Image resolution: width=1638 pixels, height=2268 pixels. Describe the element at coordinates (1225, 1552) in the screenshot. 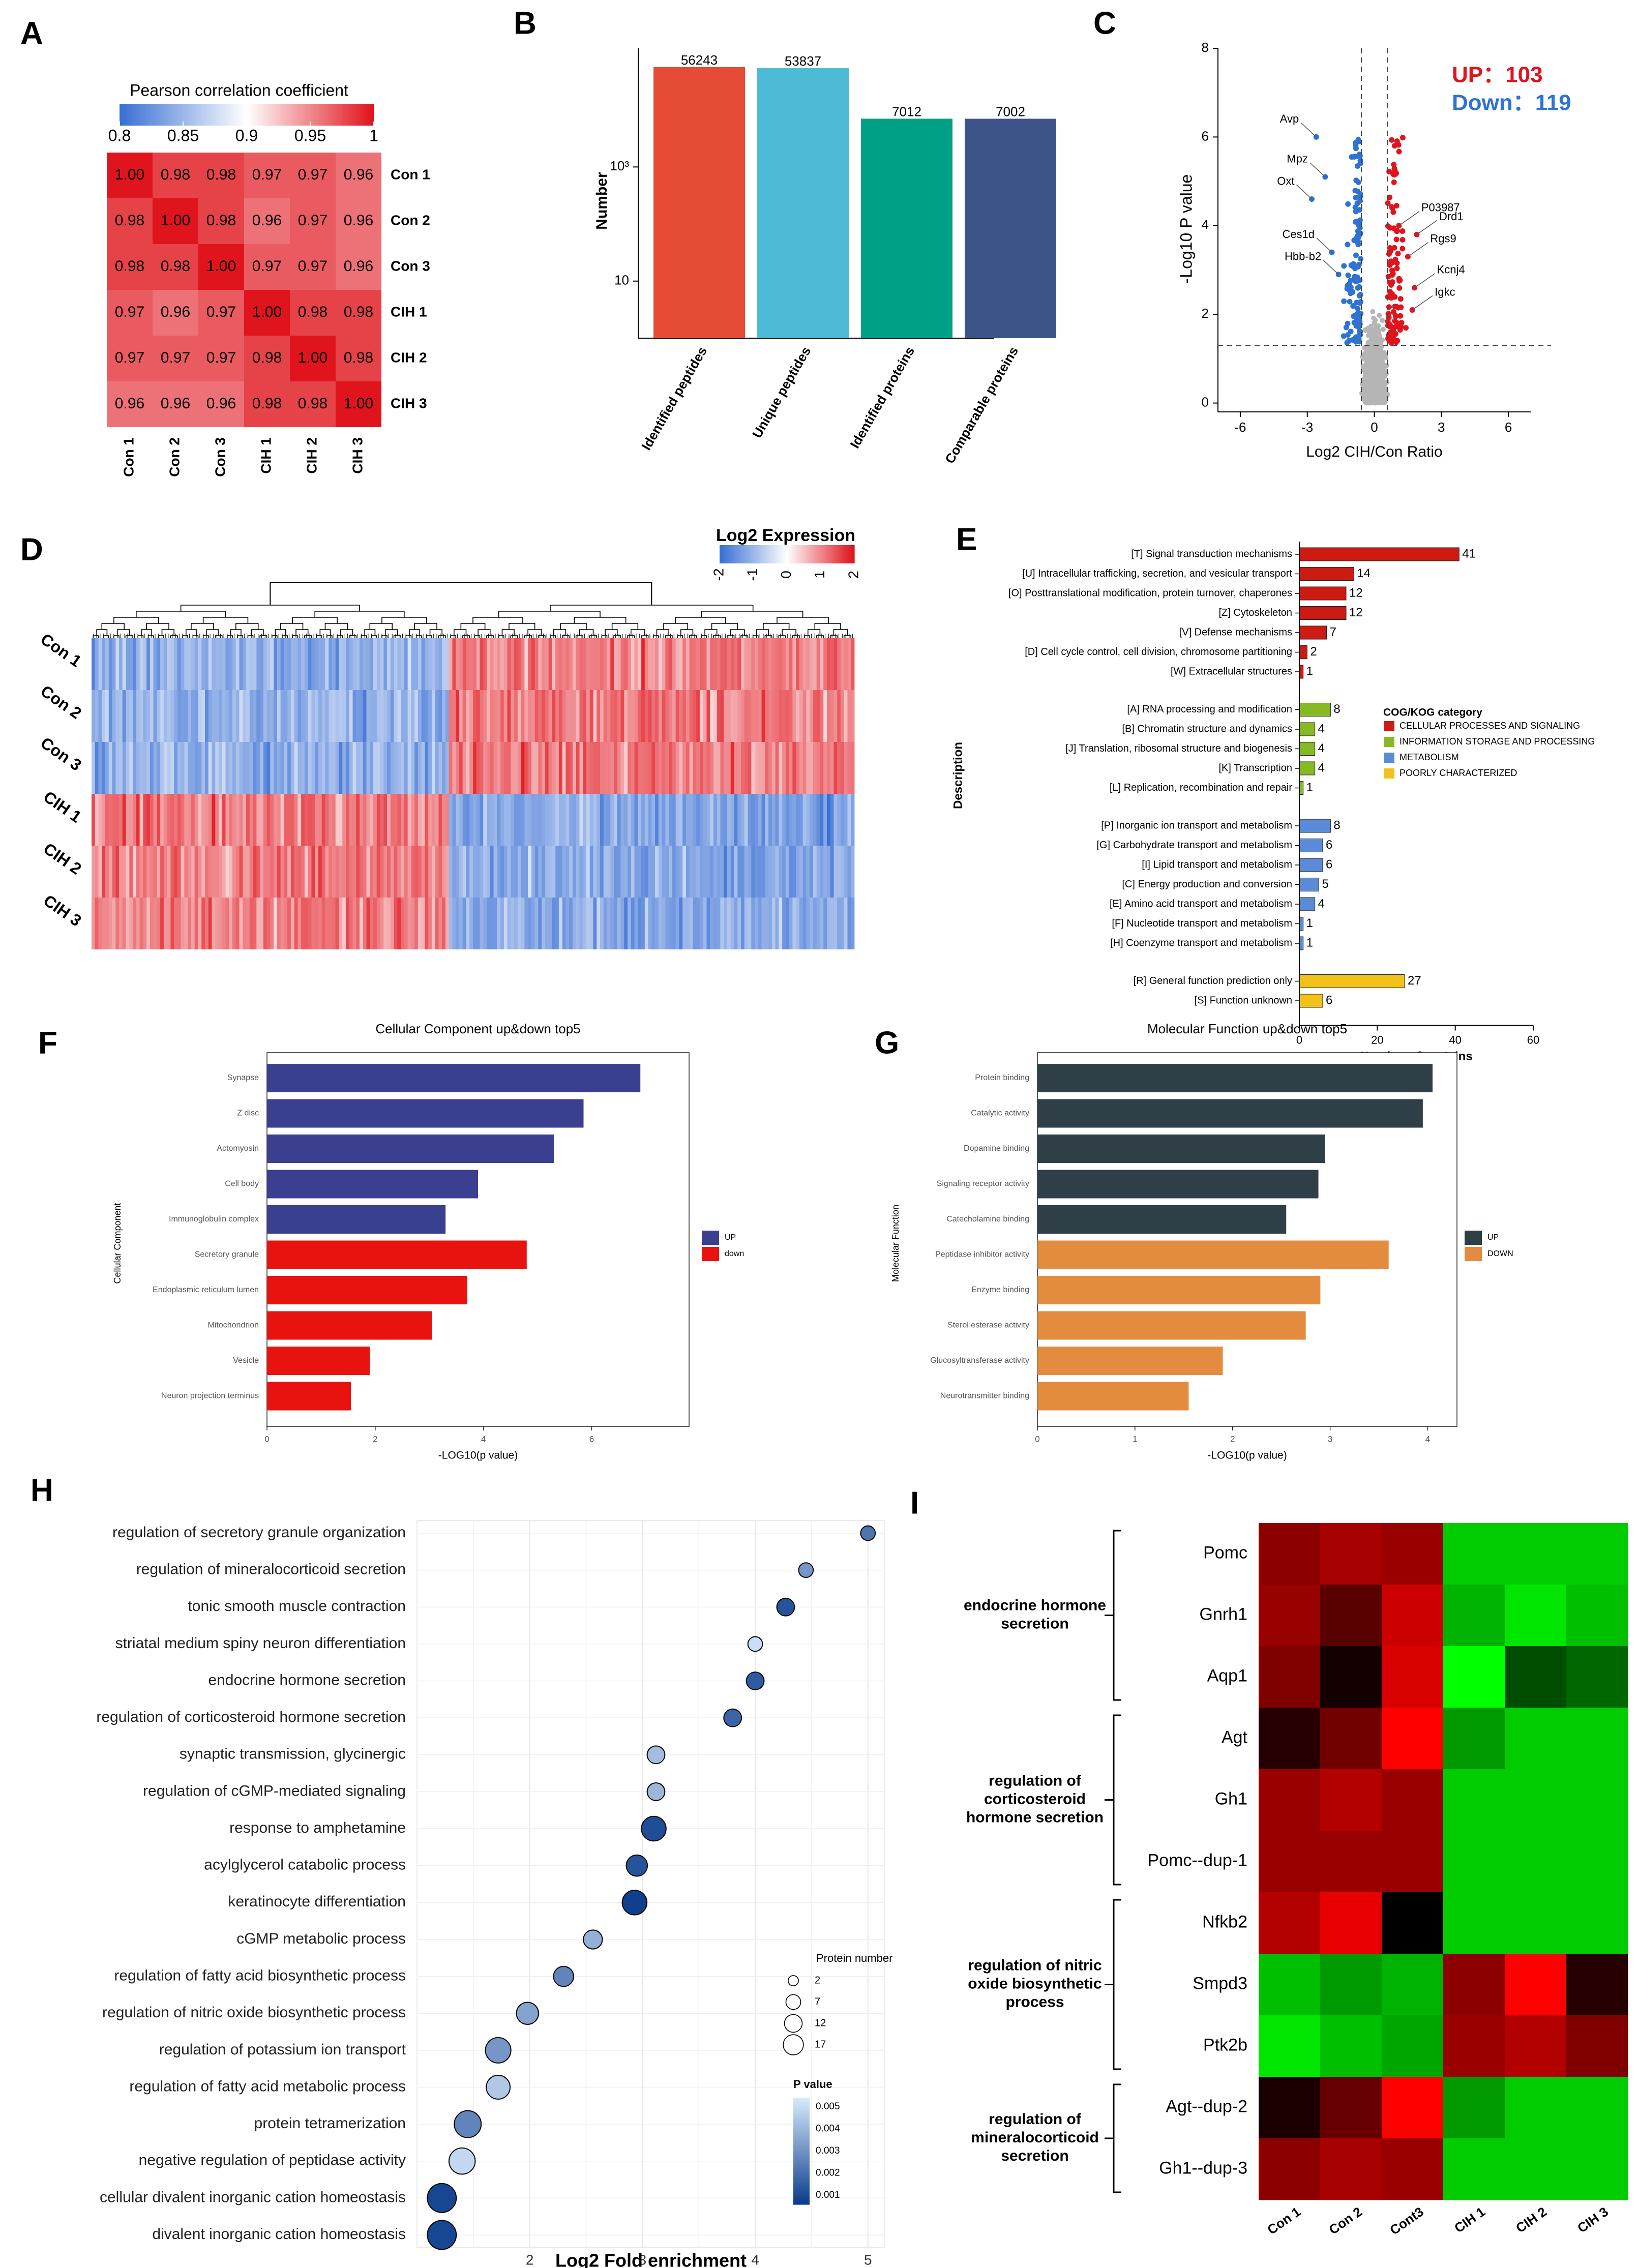

I see `gene-label: Pomc` at that location.